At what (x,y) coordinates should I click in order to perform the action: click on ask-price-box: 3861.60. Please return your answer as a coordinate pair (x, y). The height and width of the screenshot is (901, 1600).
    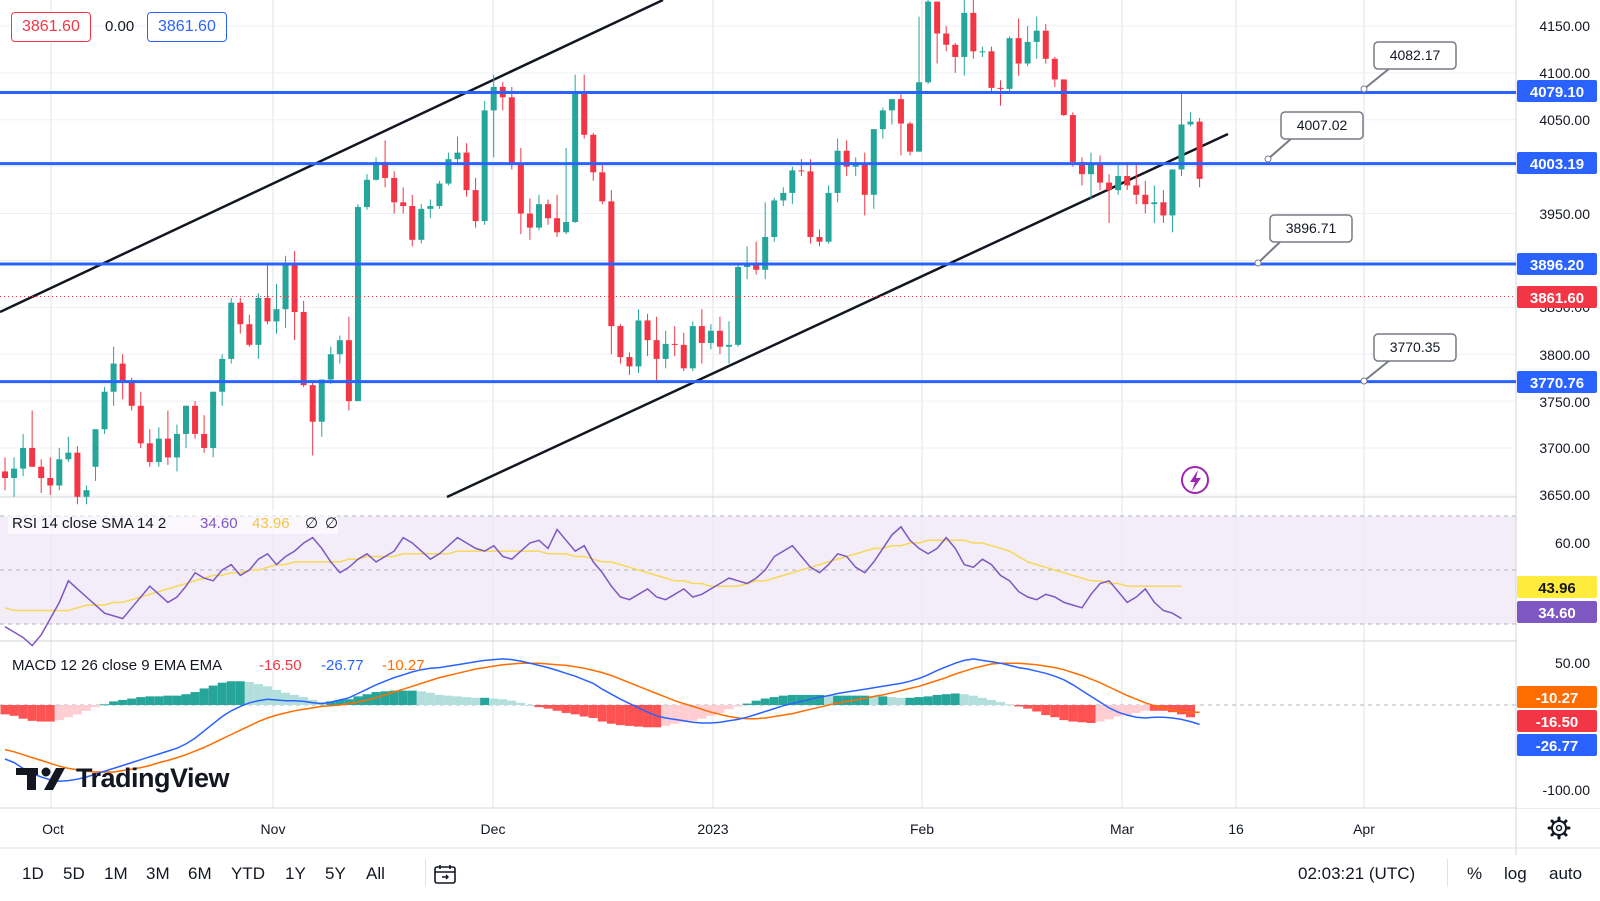
    Looking at the image, I should click on (187, 27).